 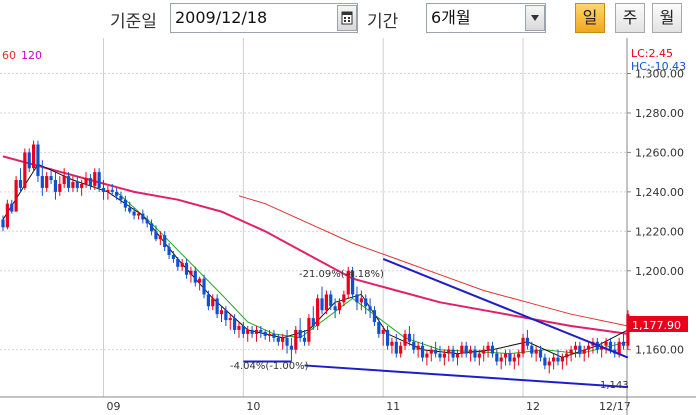 I want to click on dropdown-arrow-icon, so click(x=535, y=18).